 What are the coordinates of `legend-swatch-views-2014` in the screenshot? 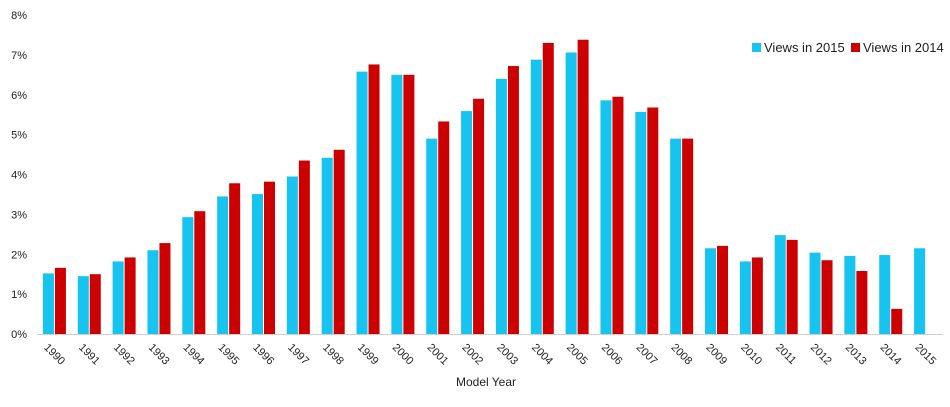 It's located at (855, 47).